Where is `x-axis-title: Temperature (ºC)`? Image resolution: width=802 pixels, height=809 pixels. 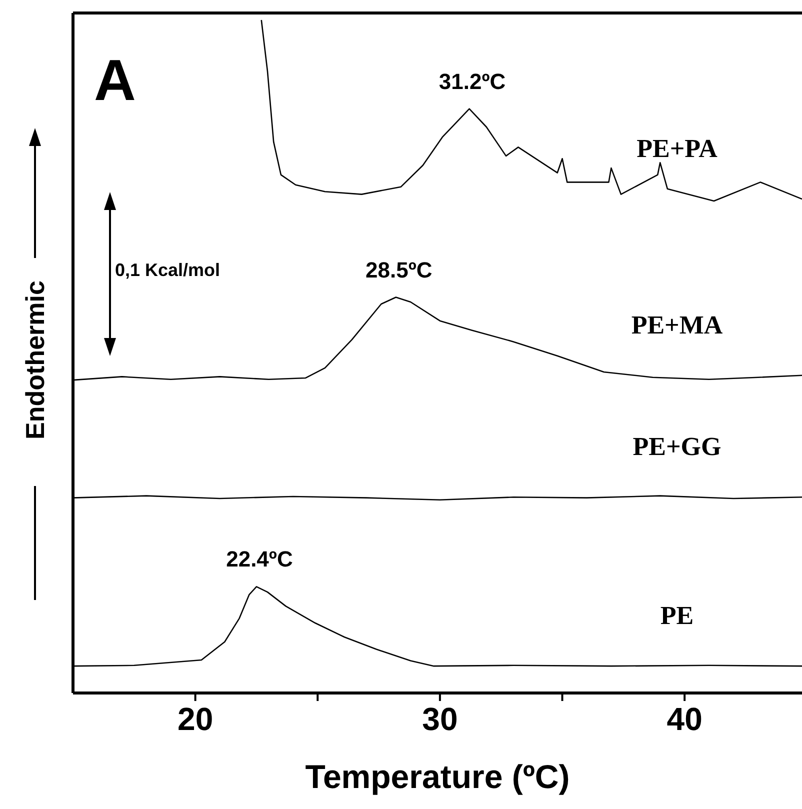 x-axis-title: Temperature (ºC) is located at coordinates (437, 776).